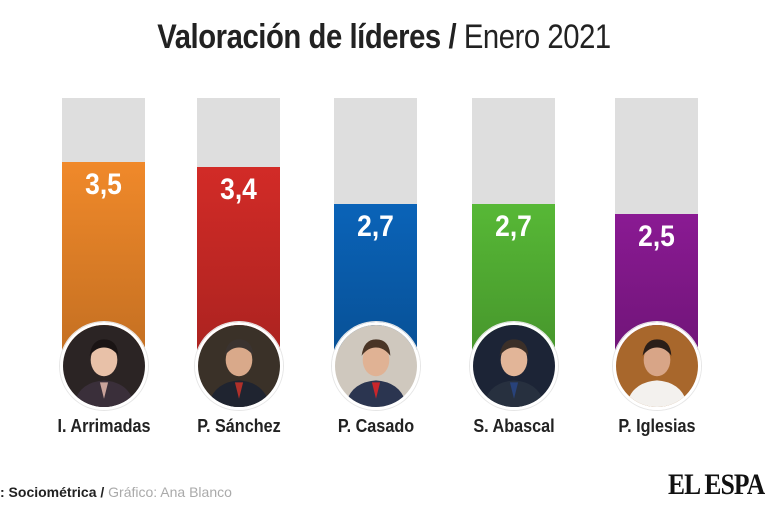 This screenshot has width=768, height=512. I want to click on chart-title: Valoración de líderes / Enero 2021, so click(384, 37).